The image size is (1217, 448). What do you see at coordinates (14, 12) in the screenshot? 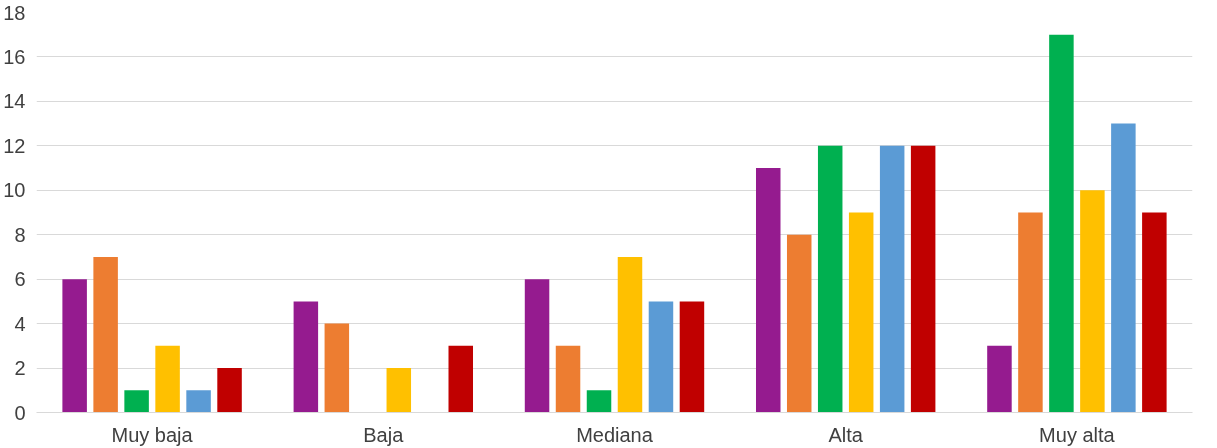
I see `y-tick-label: 18` at bounding box center [14, 12].